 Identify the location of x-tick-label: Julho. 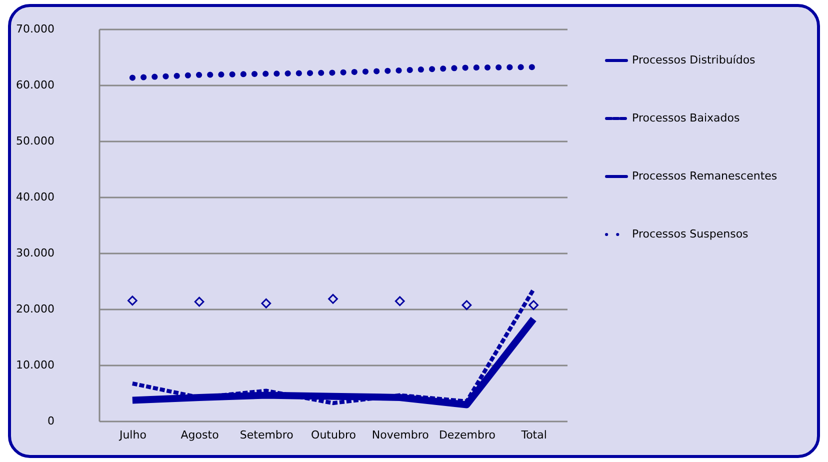
(132, 435).